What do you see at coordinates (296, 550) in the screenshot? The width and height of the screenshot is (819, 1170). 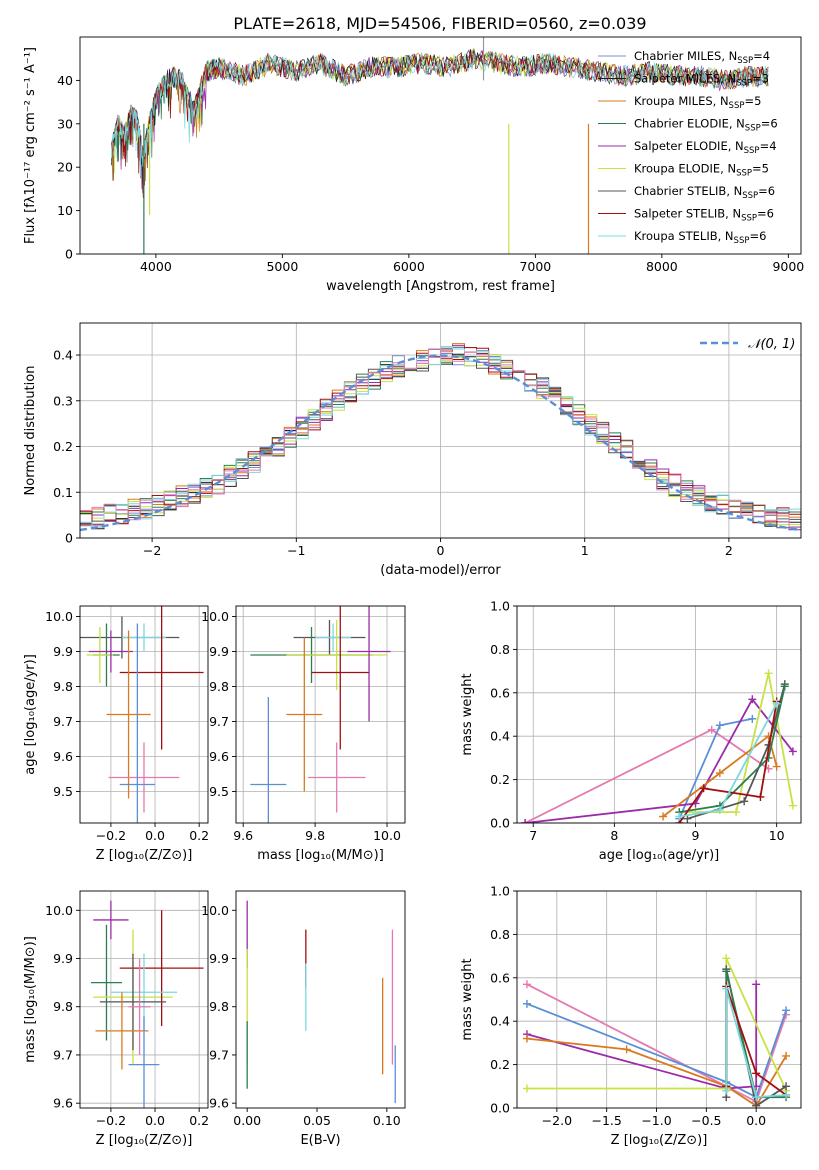 I see `x-tick-label: −1` at bounding box center [296, 550].